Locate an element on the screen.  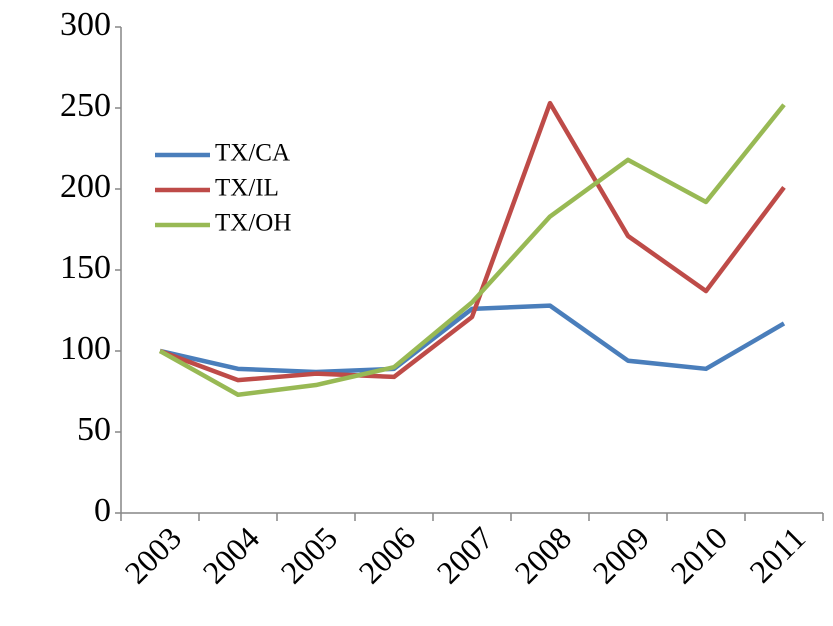
x-tick-label: 2004 is located at coordinates (230, 555).